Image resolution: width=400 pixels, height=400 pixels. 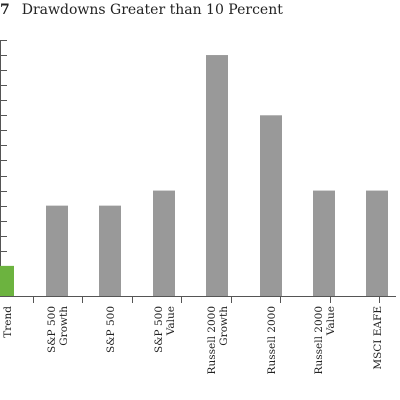 I want to click on category-label-2-line-0: S&P 500, so click(x=111, y=329).